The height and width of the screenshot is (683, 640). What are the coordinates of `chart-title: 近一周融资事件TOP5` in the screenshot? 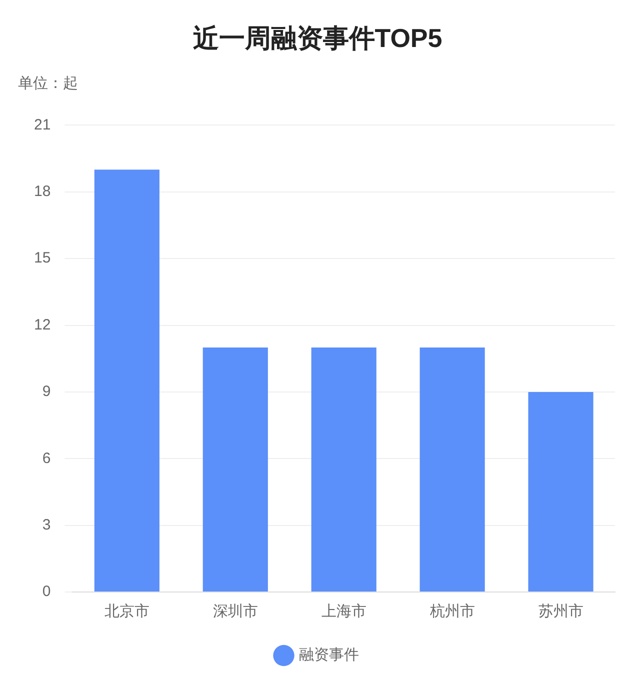 It's located at (317, 37).